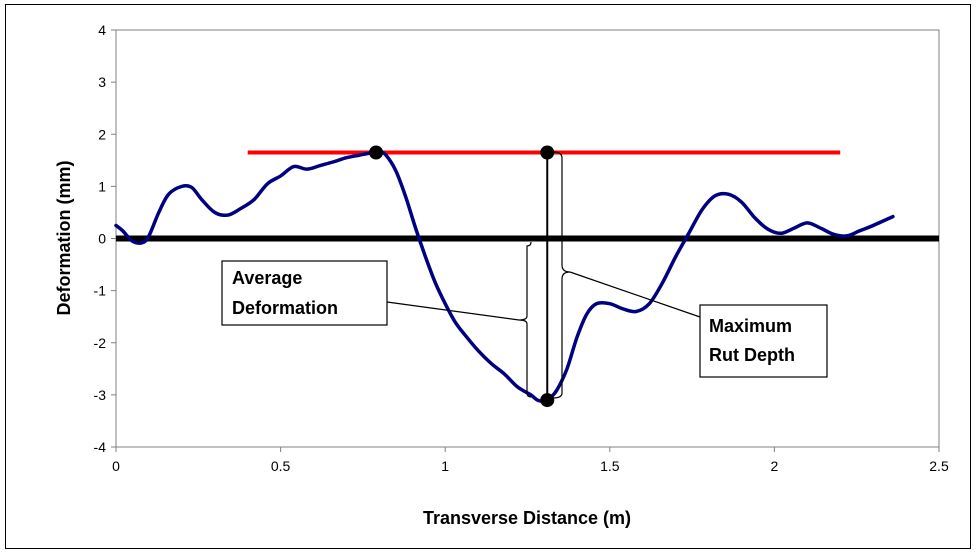 The height and width of the screenshot is (556, 979). What do you see at coordinates (752, 355) in the screenshot?
I see `annotation-line: Rut Depth` at bounding box center [752, 355].